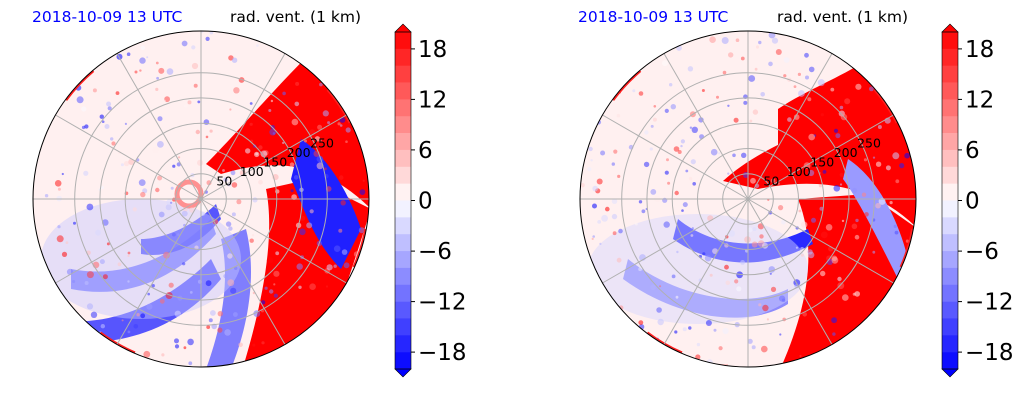 This screenshot has height=401, width=1028. I want to click on panel-2-timestamp: 2018-10-09 13 UTC, so click(653, 17).